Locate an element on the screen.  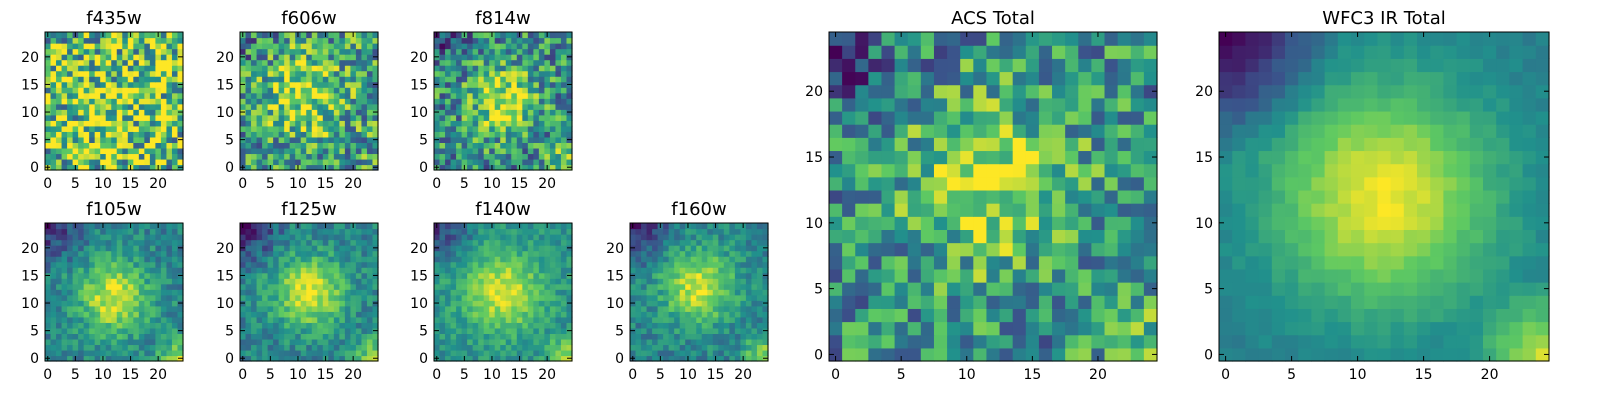
x-tick-label: 20 is located at coordinates (547, 375).